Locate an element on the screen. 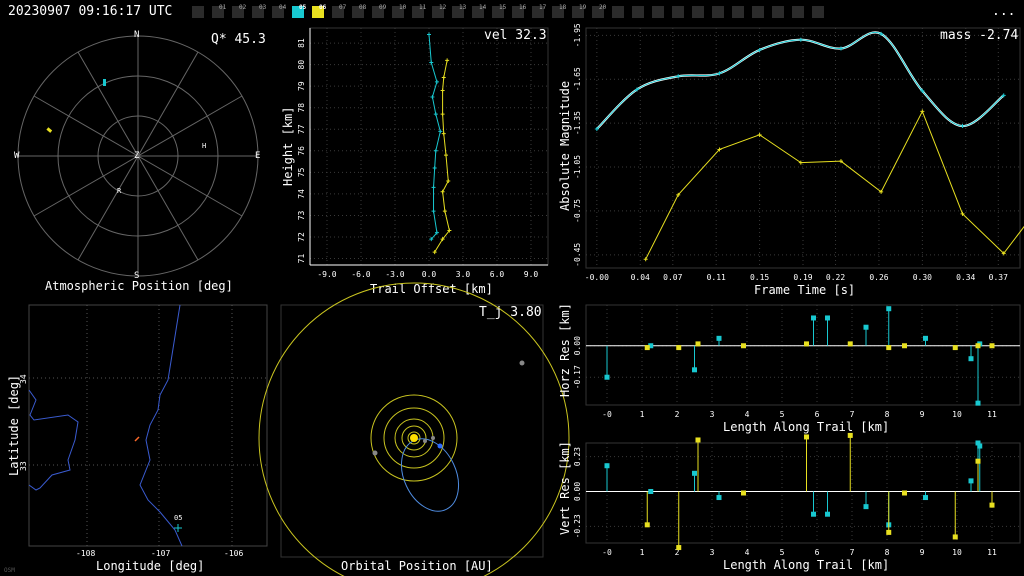 The image size is (1024, 576). camera-toggle-slot30 is located at coordinates (798, 12).